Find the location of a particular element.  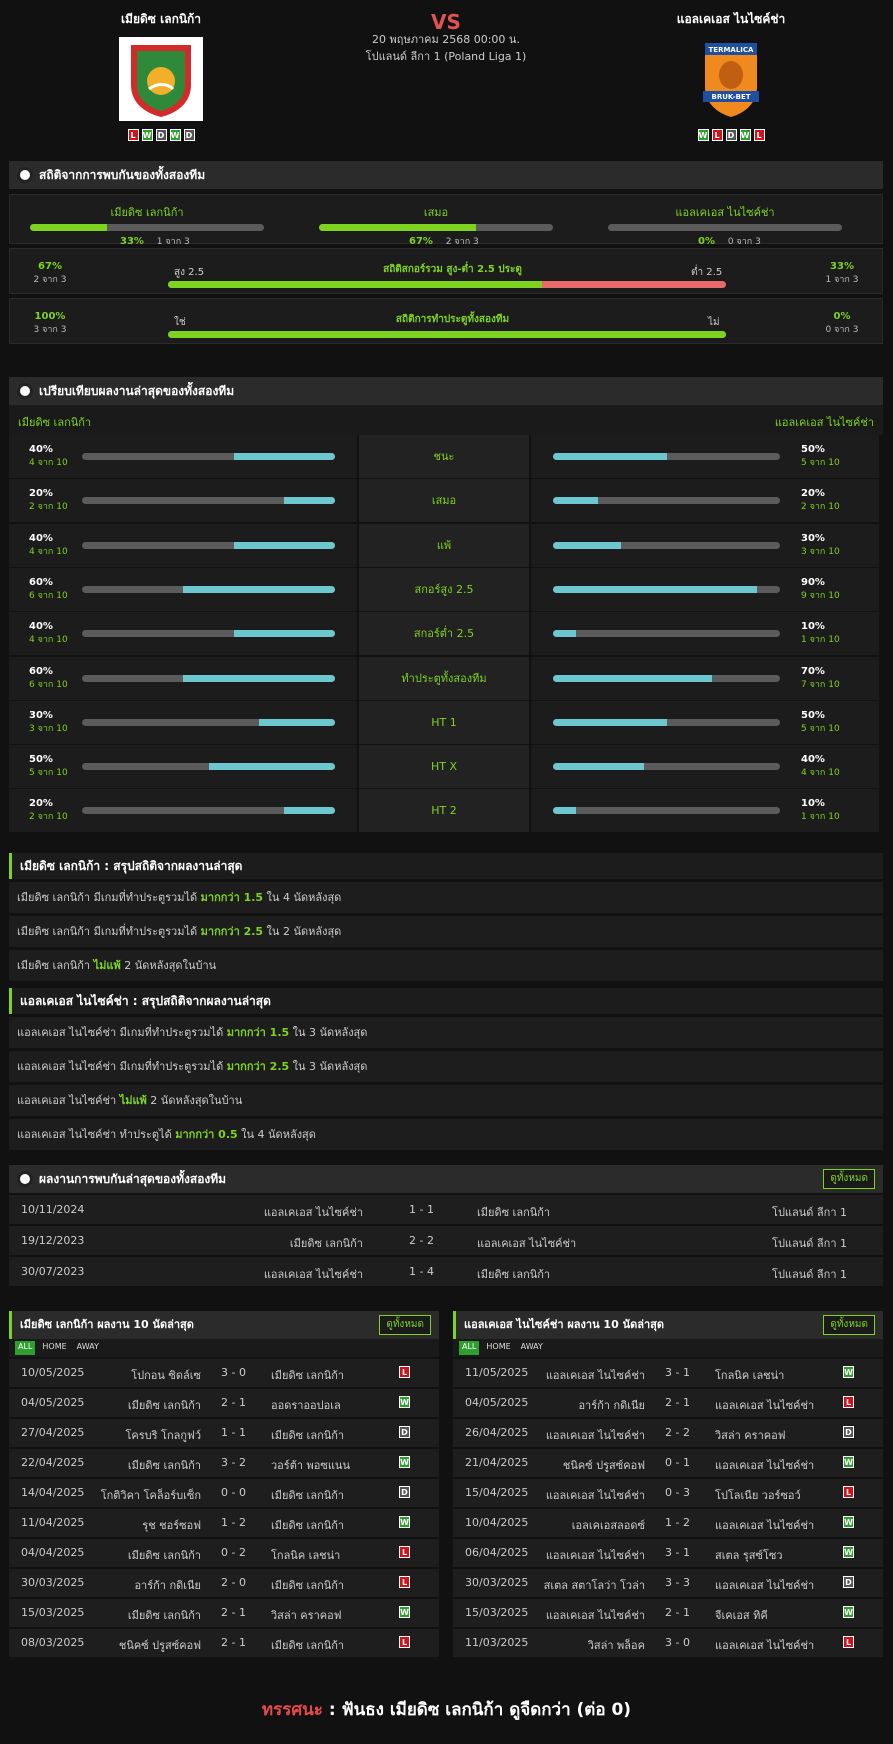

form-badge: D is located at coordinates (731, 135).